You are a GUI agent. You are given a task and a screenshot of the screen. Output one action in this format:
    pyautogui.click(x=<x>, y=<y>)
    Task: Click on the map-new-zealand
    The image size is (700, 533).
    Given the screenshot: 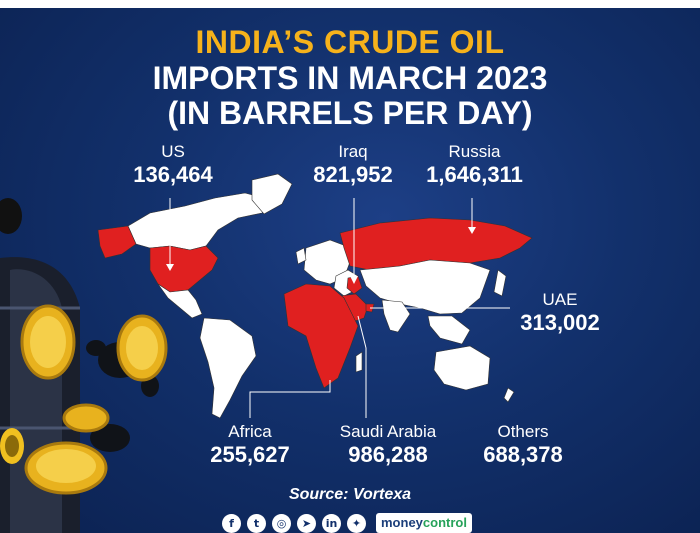 What is the action you would take?
    pyautogui.click(x=509, y=395)
    